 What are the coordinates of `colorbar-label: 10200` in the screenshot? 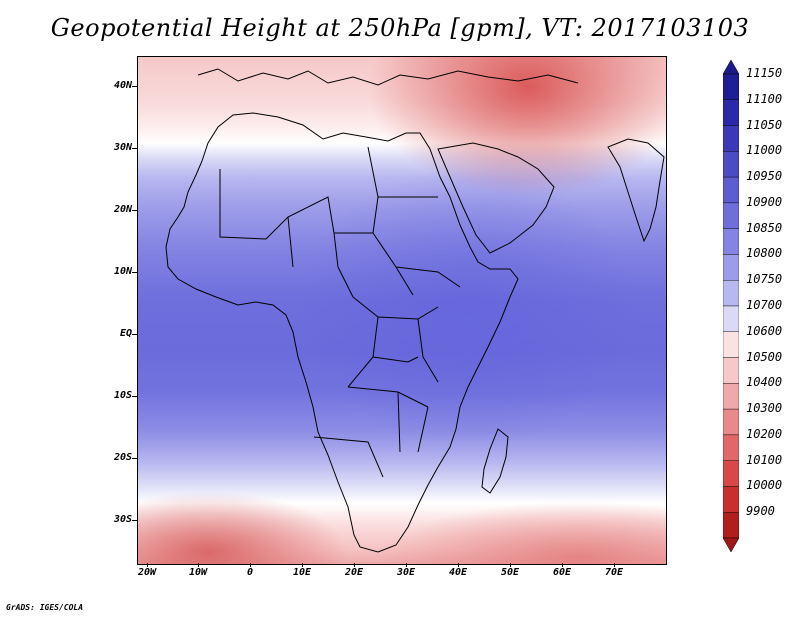 It's located at (764, 433).